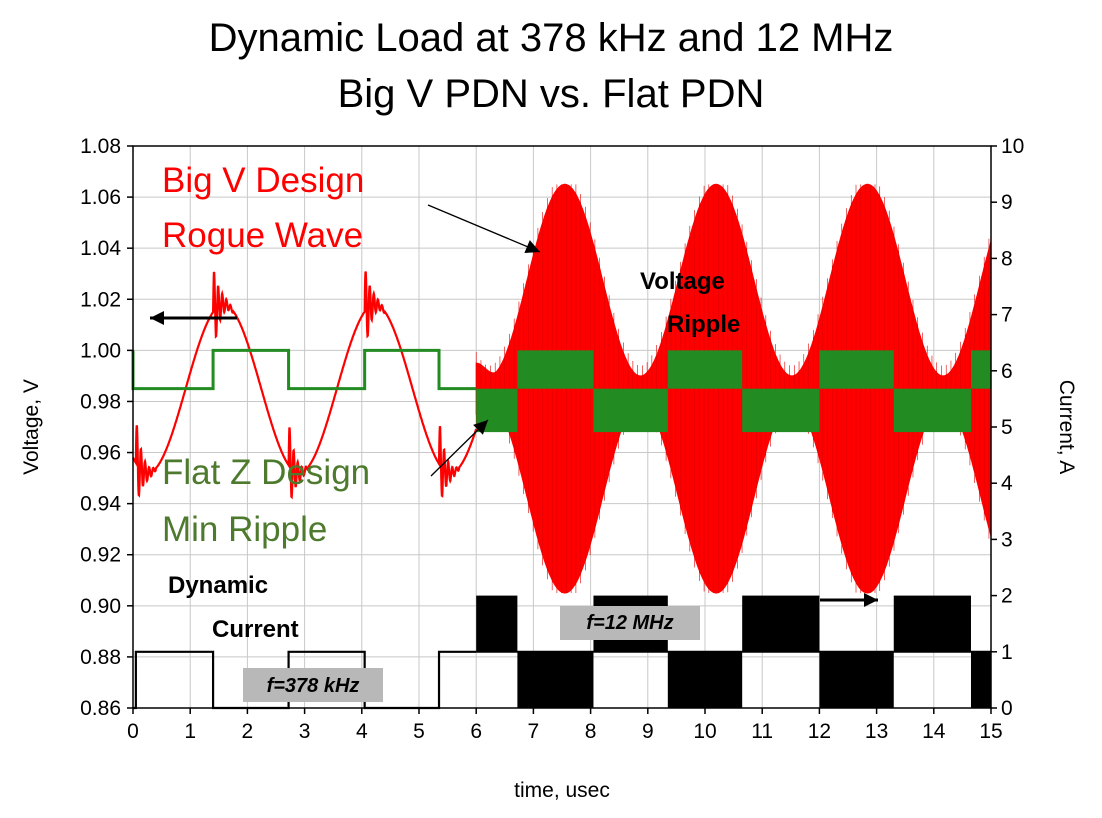 This screenshot has height=818, width=1102. I want to click on annotation-big-v-line1: Big V Design, so click(263, 180).